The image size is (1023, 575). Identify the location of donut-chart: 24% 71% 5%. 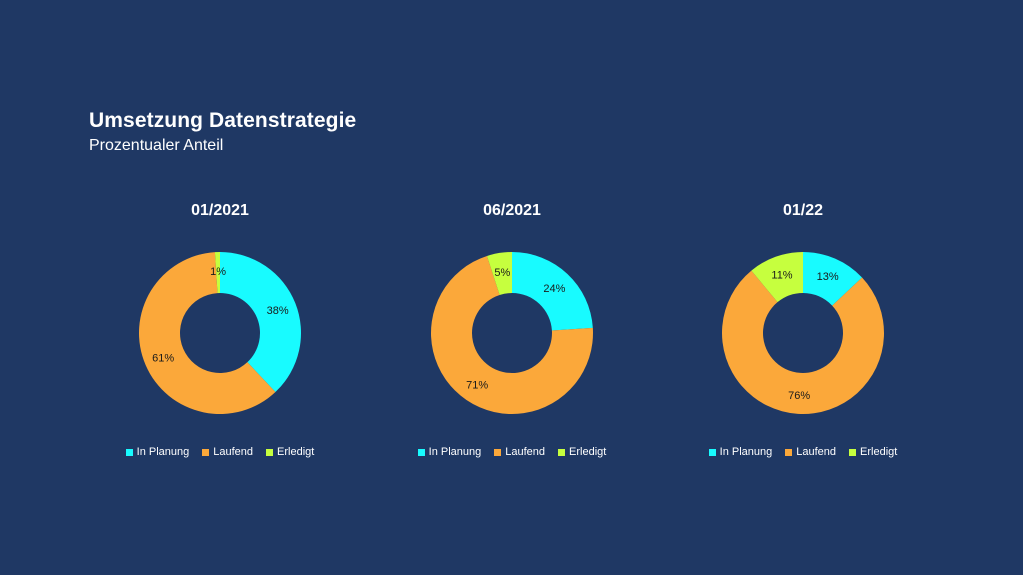
(512, 333).